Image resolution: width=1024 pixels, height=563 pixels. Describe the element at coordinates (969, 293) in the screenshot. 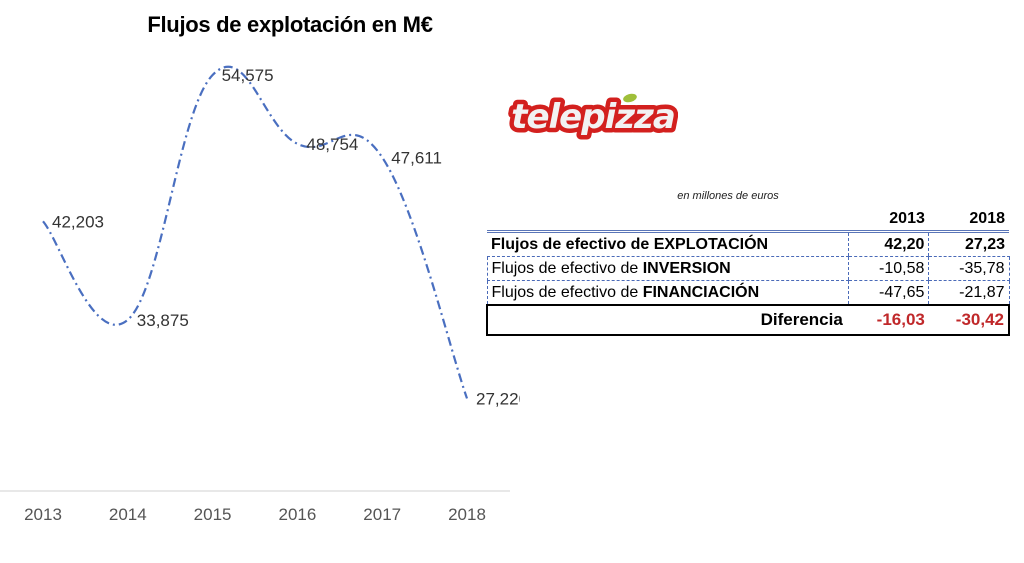

I see `cell-2018: -21,87` at that location.